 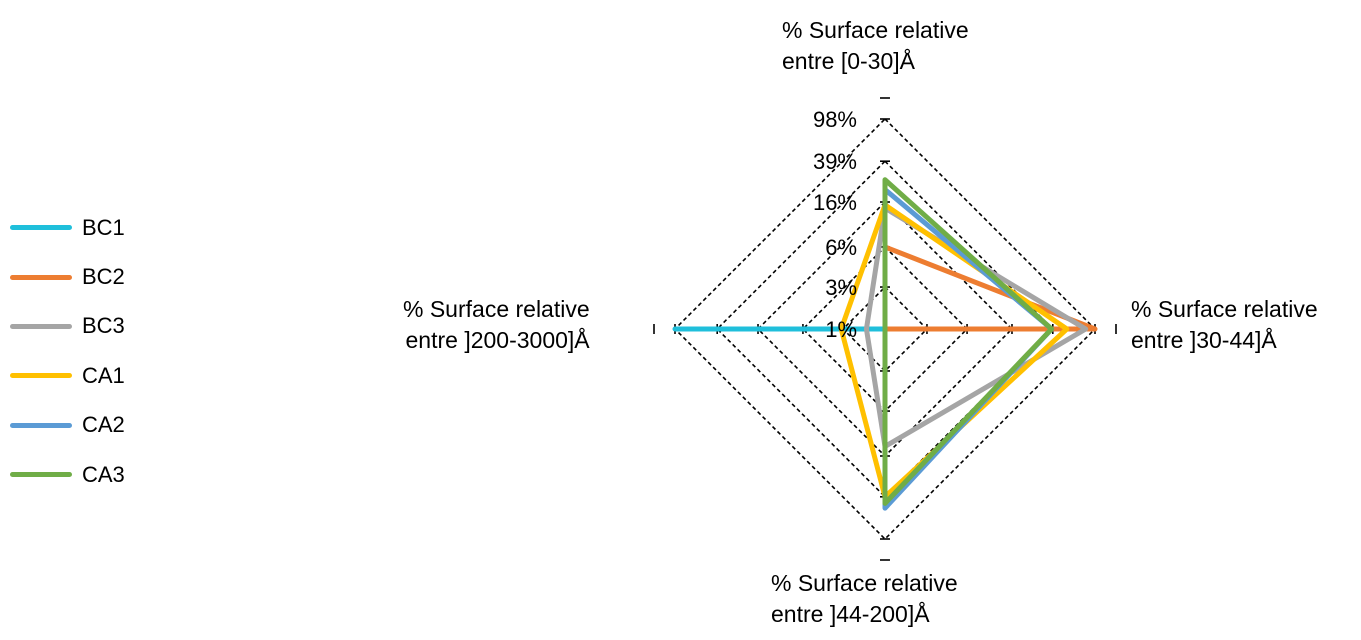 I want to click on legend-item-ca2: CA2, so click(x=67, y=425).